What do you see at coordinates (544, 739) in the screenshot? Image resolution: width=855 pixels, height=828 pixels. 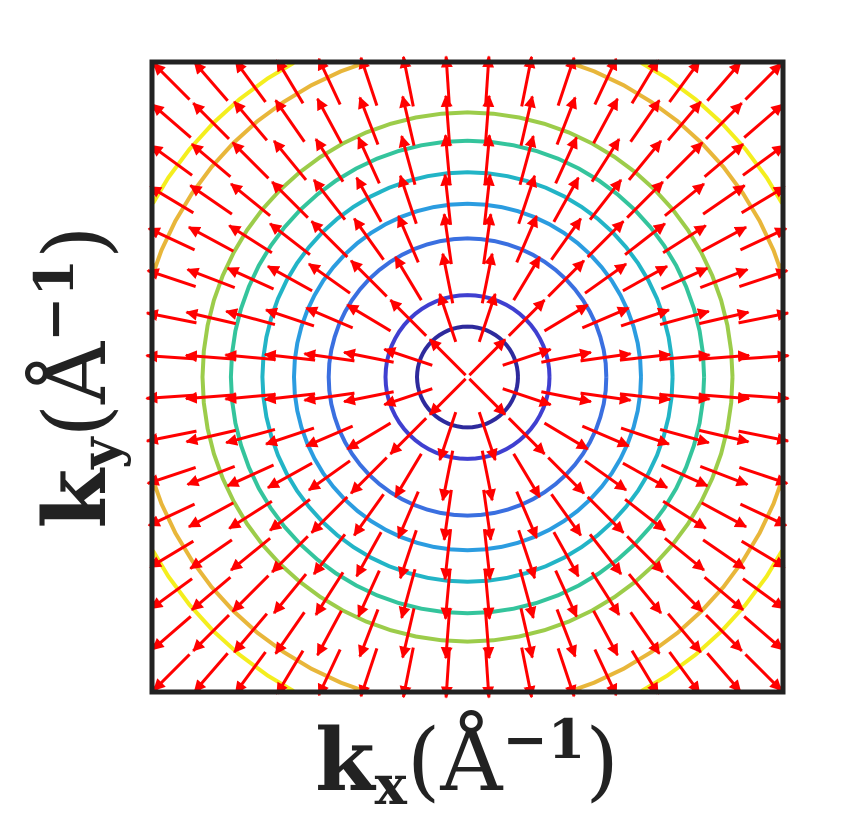 I see `x-label-exponent: −1` at bounding box center [544, 739].